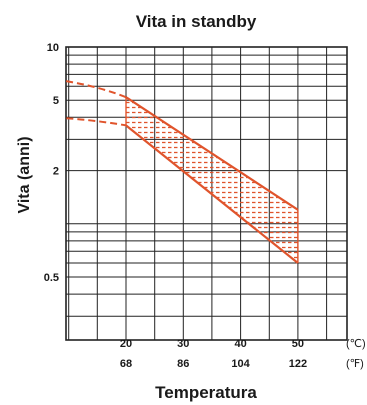 The width and height of the screenshot is (367, 405). I want to click on y-tick-label: 0.5, so click(51, 278).